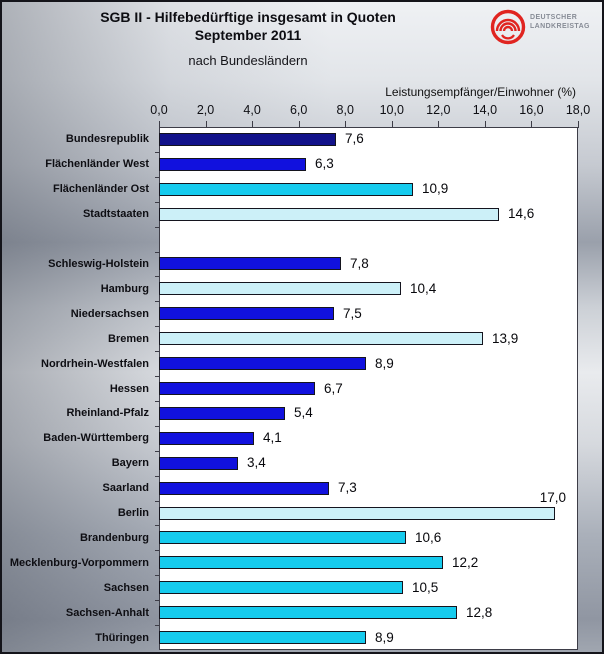 The height and width of the screenshot is (654, 604). What do you see at coordinates (554, 17) in the screenshot?
I see `logo-line1: DEUTSCHER` at bounding box center [554, 17].